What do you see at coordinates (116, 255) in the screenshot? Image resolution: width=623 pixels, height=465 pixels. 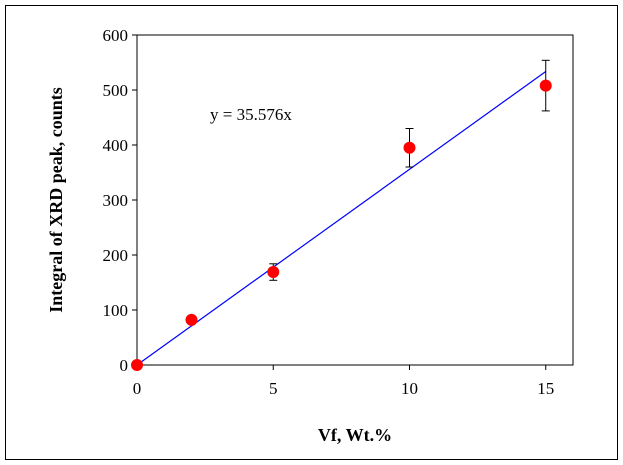 I see `y-tick-label: 200` at bounding box center [116, 255].